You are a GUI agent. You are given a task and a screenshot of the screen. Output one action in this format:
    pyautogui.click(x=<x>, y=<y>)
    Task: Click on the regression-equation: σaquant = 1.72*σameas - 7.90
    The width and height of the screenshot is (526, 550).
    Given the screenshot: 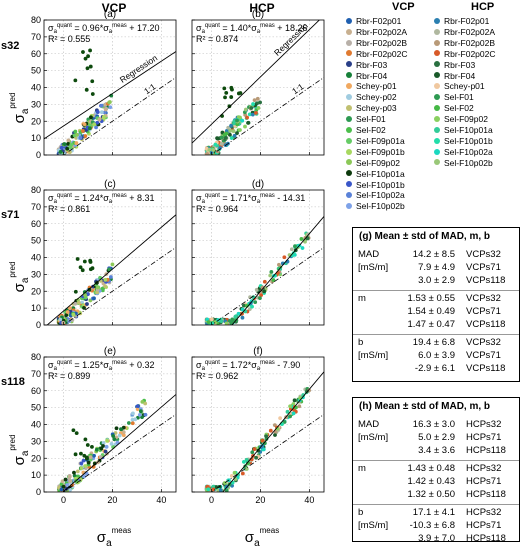 What is the action you would take?
    pyautogui.click(x=248, y=366)
    